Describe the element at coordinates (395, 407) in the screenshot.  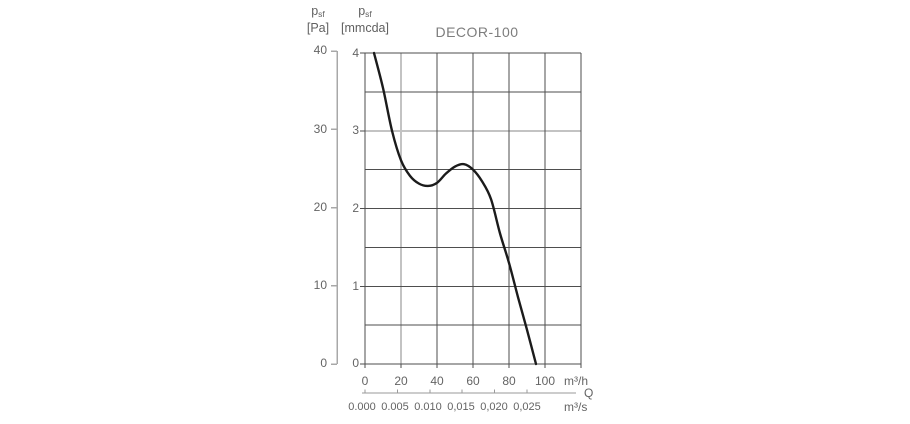
I see `flows-tick-0005: 0.005` at that location.